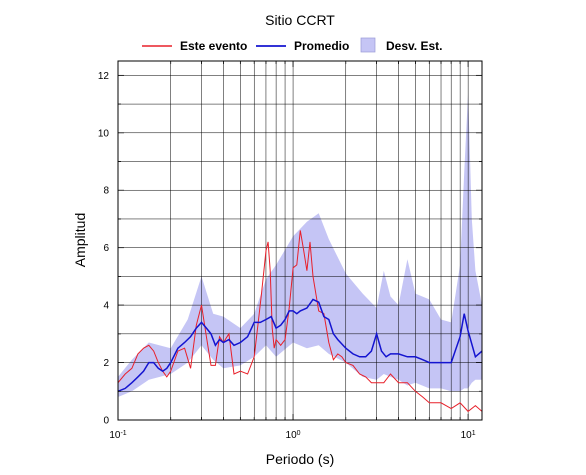 This screenshot has height=475, width=586. Describe the element at coordinates (300, 459) in the screenshot. I see `x-axis-label: Periodo (s)` at that location.